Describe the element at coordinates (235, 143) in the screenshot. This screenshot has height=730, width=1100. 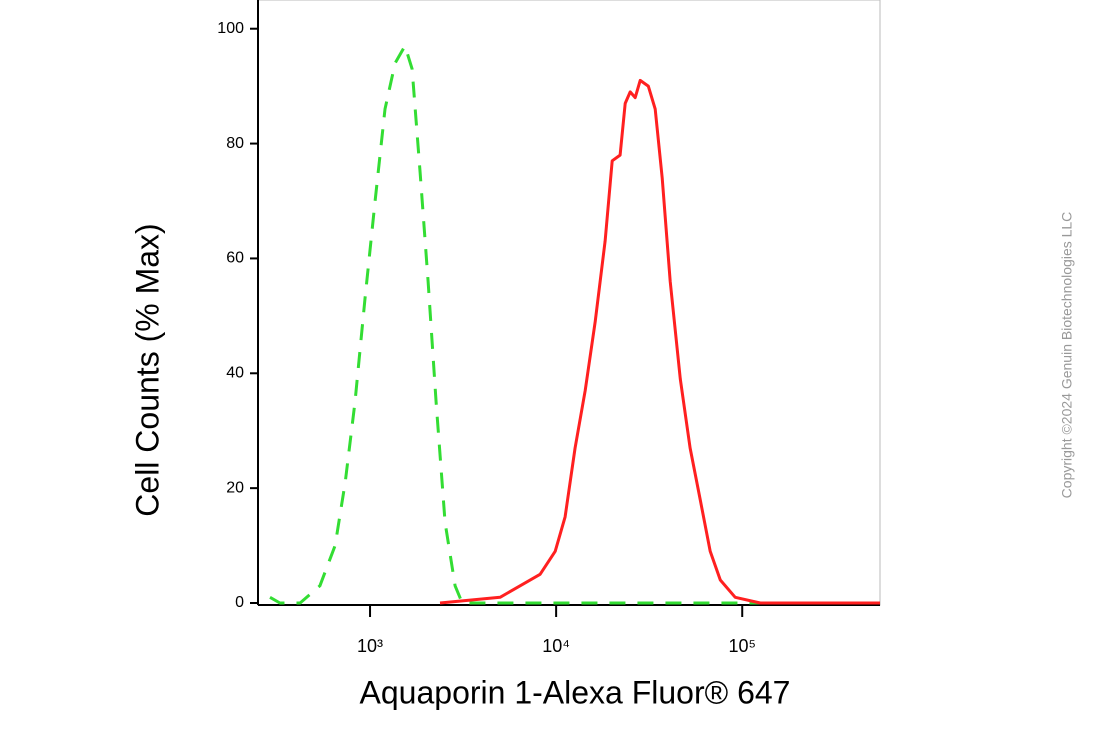
I see `y-tick-label: 80` at that location.